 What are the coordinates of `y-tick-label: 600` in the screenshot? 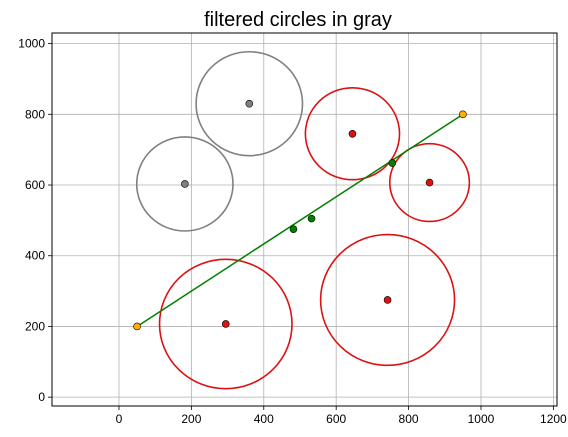 It's located at (35, 185).